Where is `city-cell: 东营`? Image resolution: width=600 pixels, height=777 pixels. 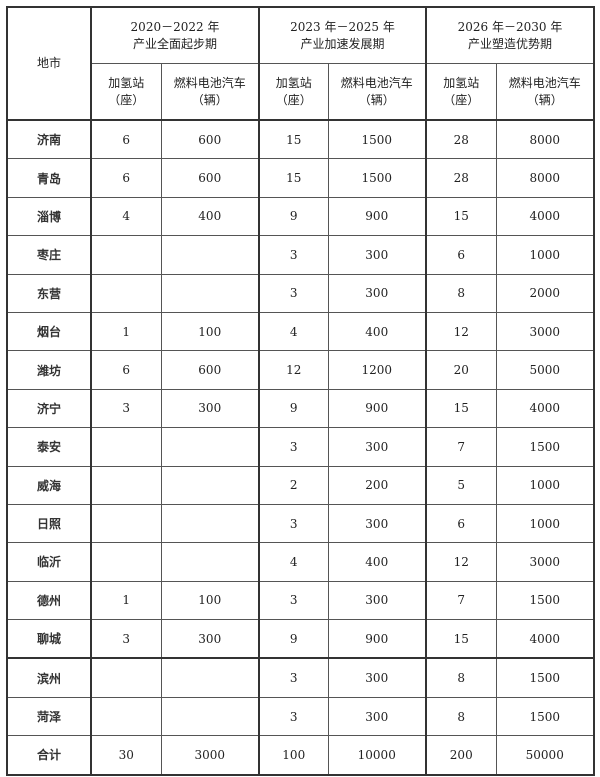 city-cell: 东营 is located at coordinates (49, 293).